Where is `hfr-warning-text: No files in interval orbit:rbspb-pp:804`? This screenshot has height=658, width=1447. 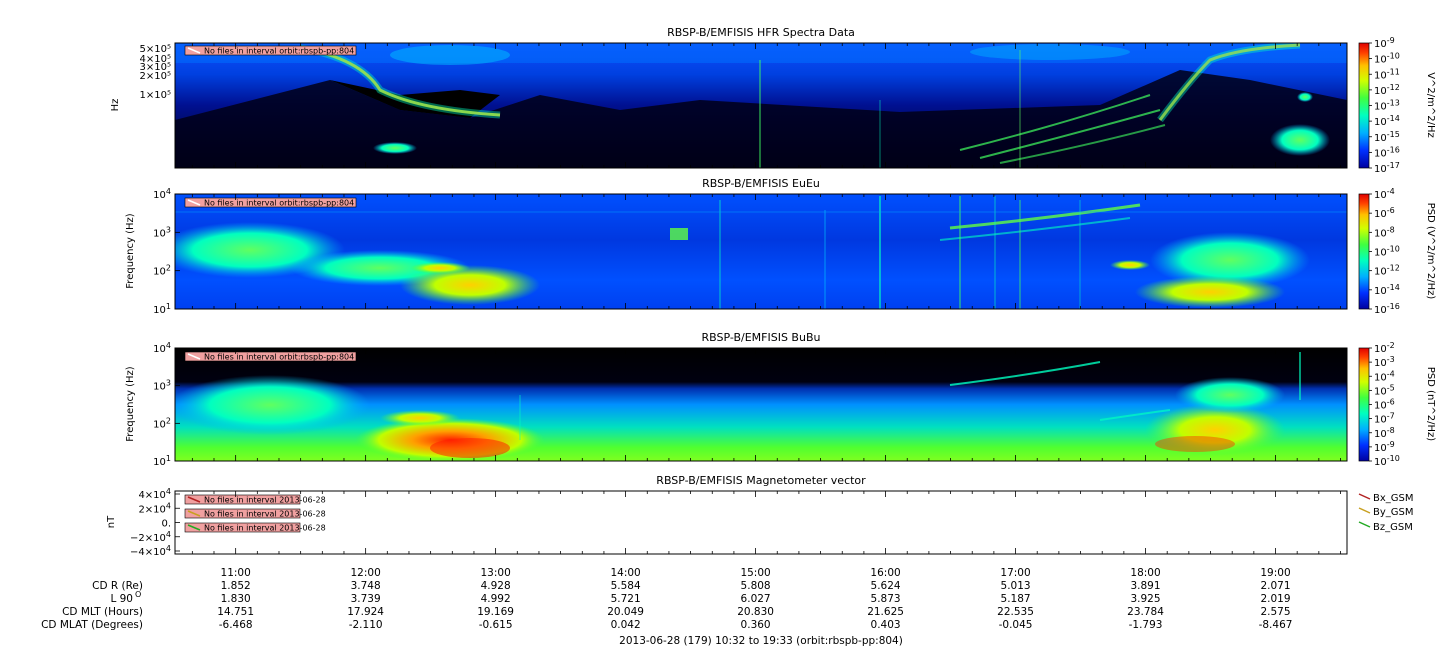
hfr-warning-text: No files in interval orbit:rbspb-pp:804 is located at coordinates (279, 51).